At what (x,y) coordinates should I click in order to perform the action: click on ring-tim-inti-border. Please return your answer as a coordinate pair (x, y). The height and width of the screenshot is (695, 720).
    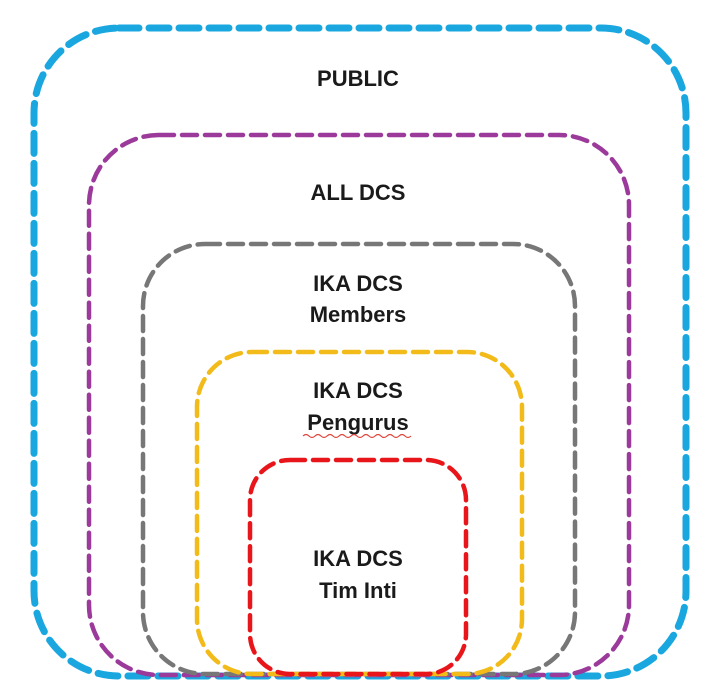
    Looking at the image, I should click on (358, 567).